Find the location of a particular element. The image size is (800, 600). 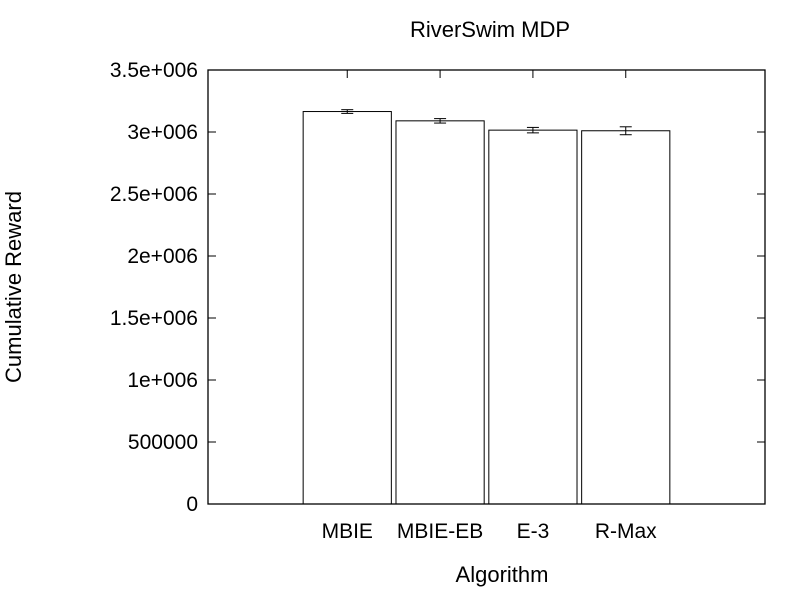

x-axis-label: Algorithm is located at coordinates (502, 574).